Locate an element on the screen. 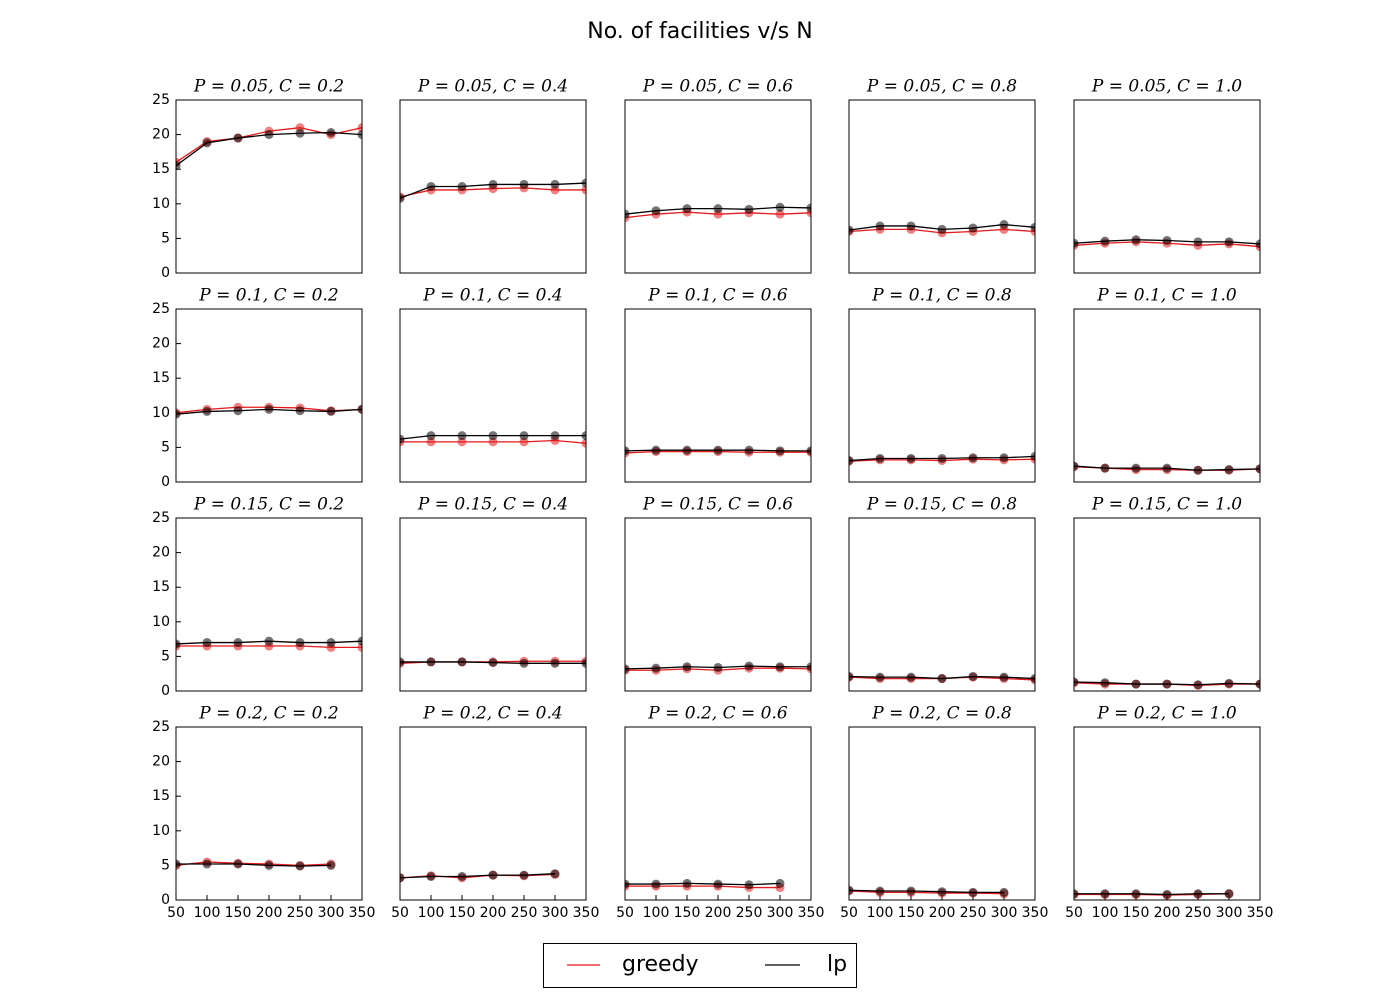 This screenshot has width=1400, height=1000. subplot-title: P = 0.05, C = 0.6 is located at coordinates (717, 87).